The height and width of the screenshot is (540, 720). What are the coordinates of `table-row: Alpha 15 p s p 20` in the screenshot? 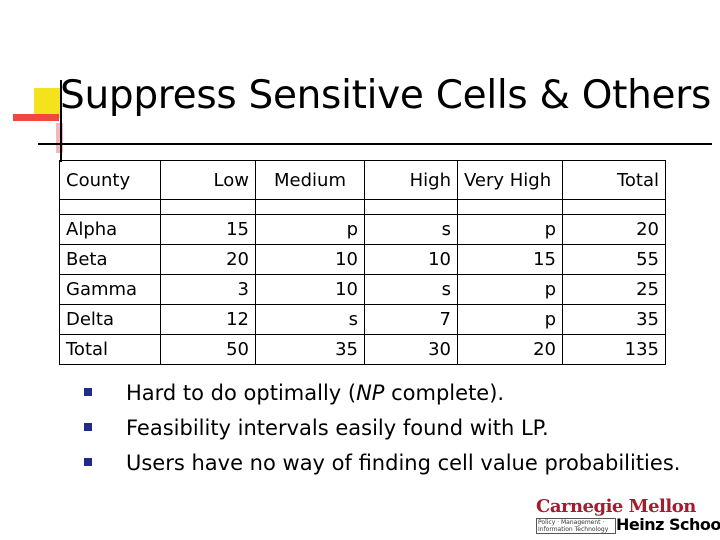 It's located at (362, 229).